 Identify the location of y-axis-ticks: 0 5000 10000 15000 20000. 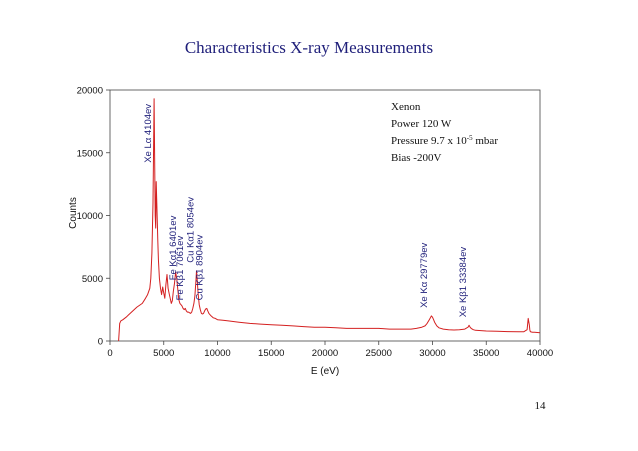
(93, 217).